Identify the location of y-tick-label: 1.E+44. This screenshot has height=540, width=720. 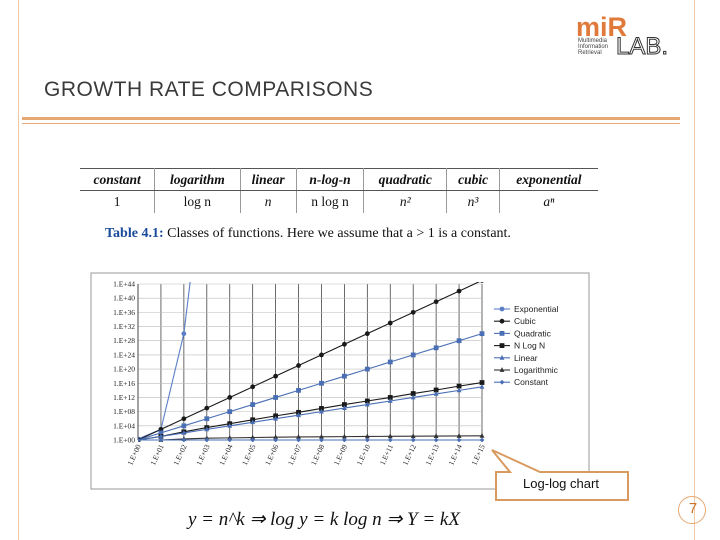
(124, 284).